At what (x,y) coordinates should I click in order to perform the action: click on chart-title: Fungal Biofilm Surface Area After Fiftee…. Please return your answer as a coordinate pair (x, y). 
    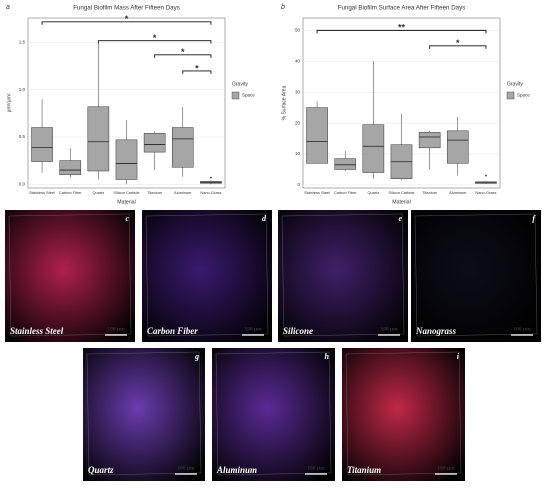
    Looking at the image, I should click on (402, 8).